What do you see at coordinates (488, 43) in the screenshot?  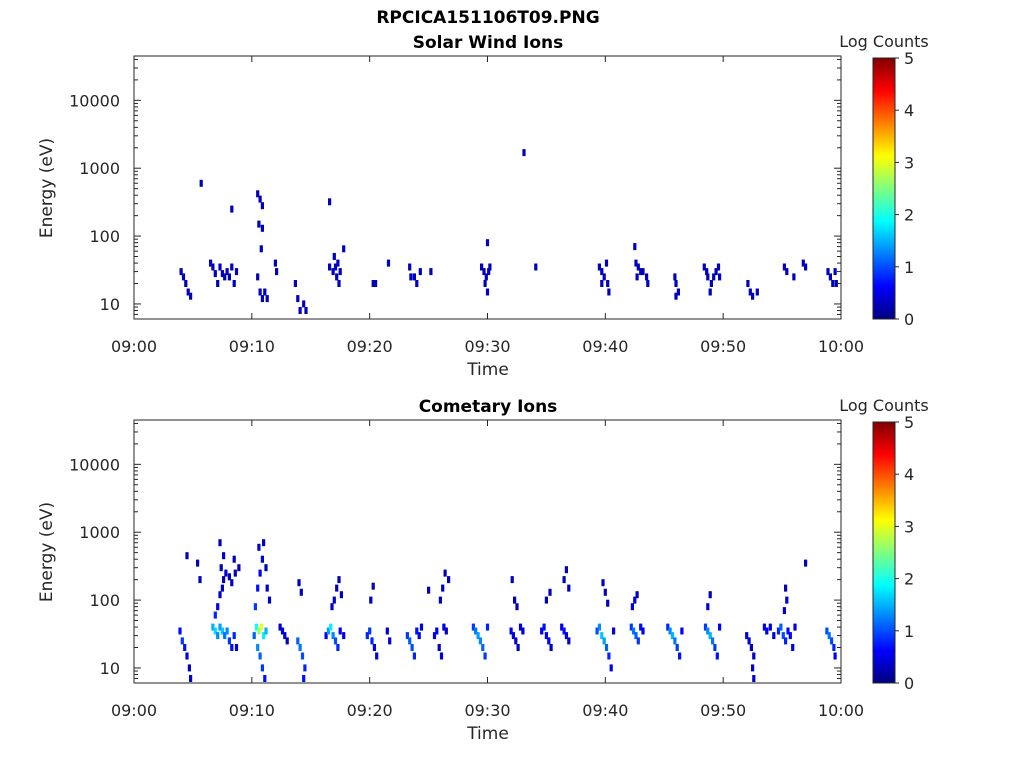 I see `panel-title: Solar Wind Ions` at bounding box center [488, 43].